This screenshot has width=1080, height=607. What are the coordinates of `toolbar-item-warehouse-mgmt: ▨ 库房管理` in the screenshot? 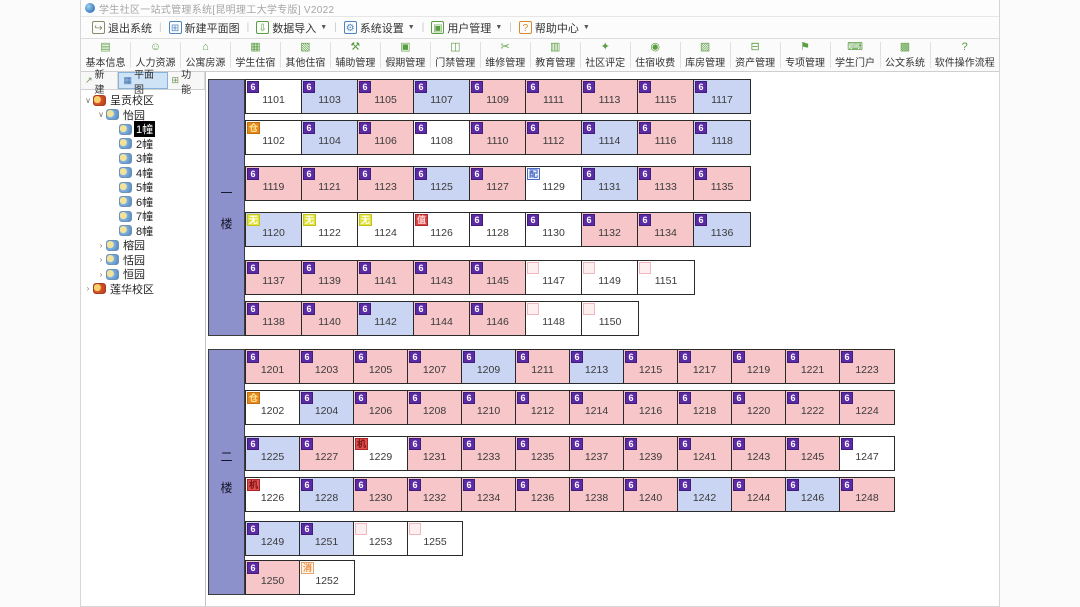 It's located at (705, 55).